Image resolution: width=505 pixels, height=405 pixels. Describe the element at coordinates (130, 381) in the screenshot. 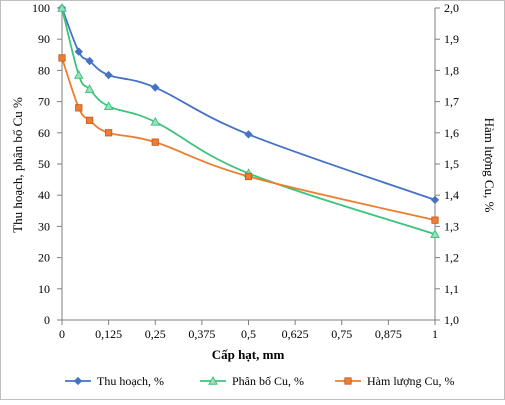

I see `legend-label: Thu hoạch, %` at that location.